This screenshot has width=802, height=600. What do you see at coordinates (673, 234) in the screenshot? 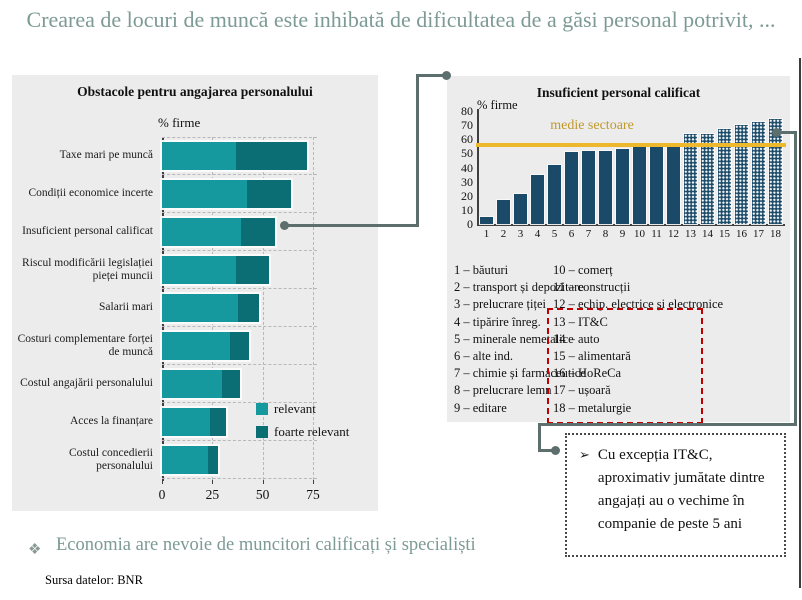
I see `x-tick-label: 12` at bounding box center [673, 234].